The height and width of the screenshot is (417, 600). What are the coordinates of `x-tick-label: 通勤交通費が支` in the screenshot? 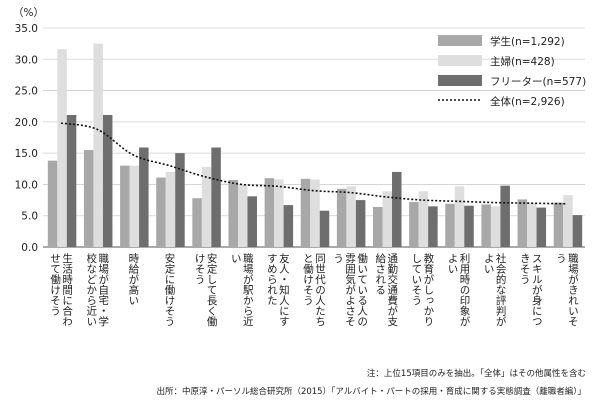 It's located at (392, 290).